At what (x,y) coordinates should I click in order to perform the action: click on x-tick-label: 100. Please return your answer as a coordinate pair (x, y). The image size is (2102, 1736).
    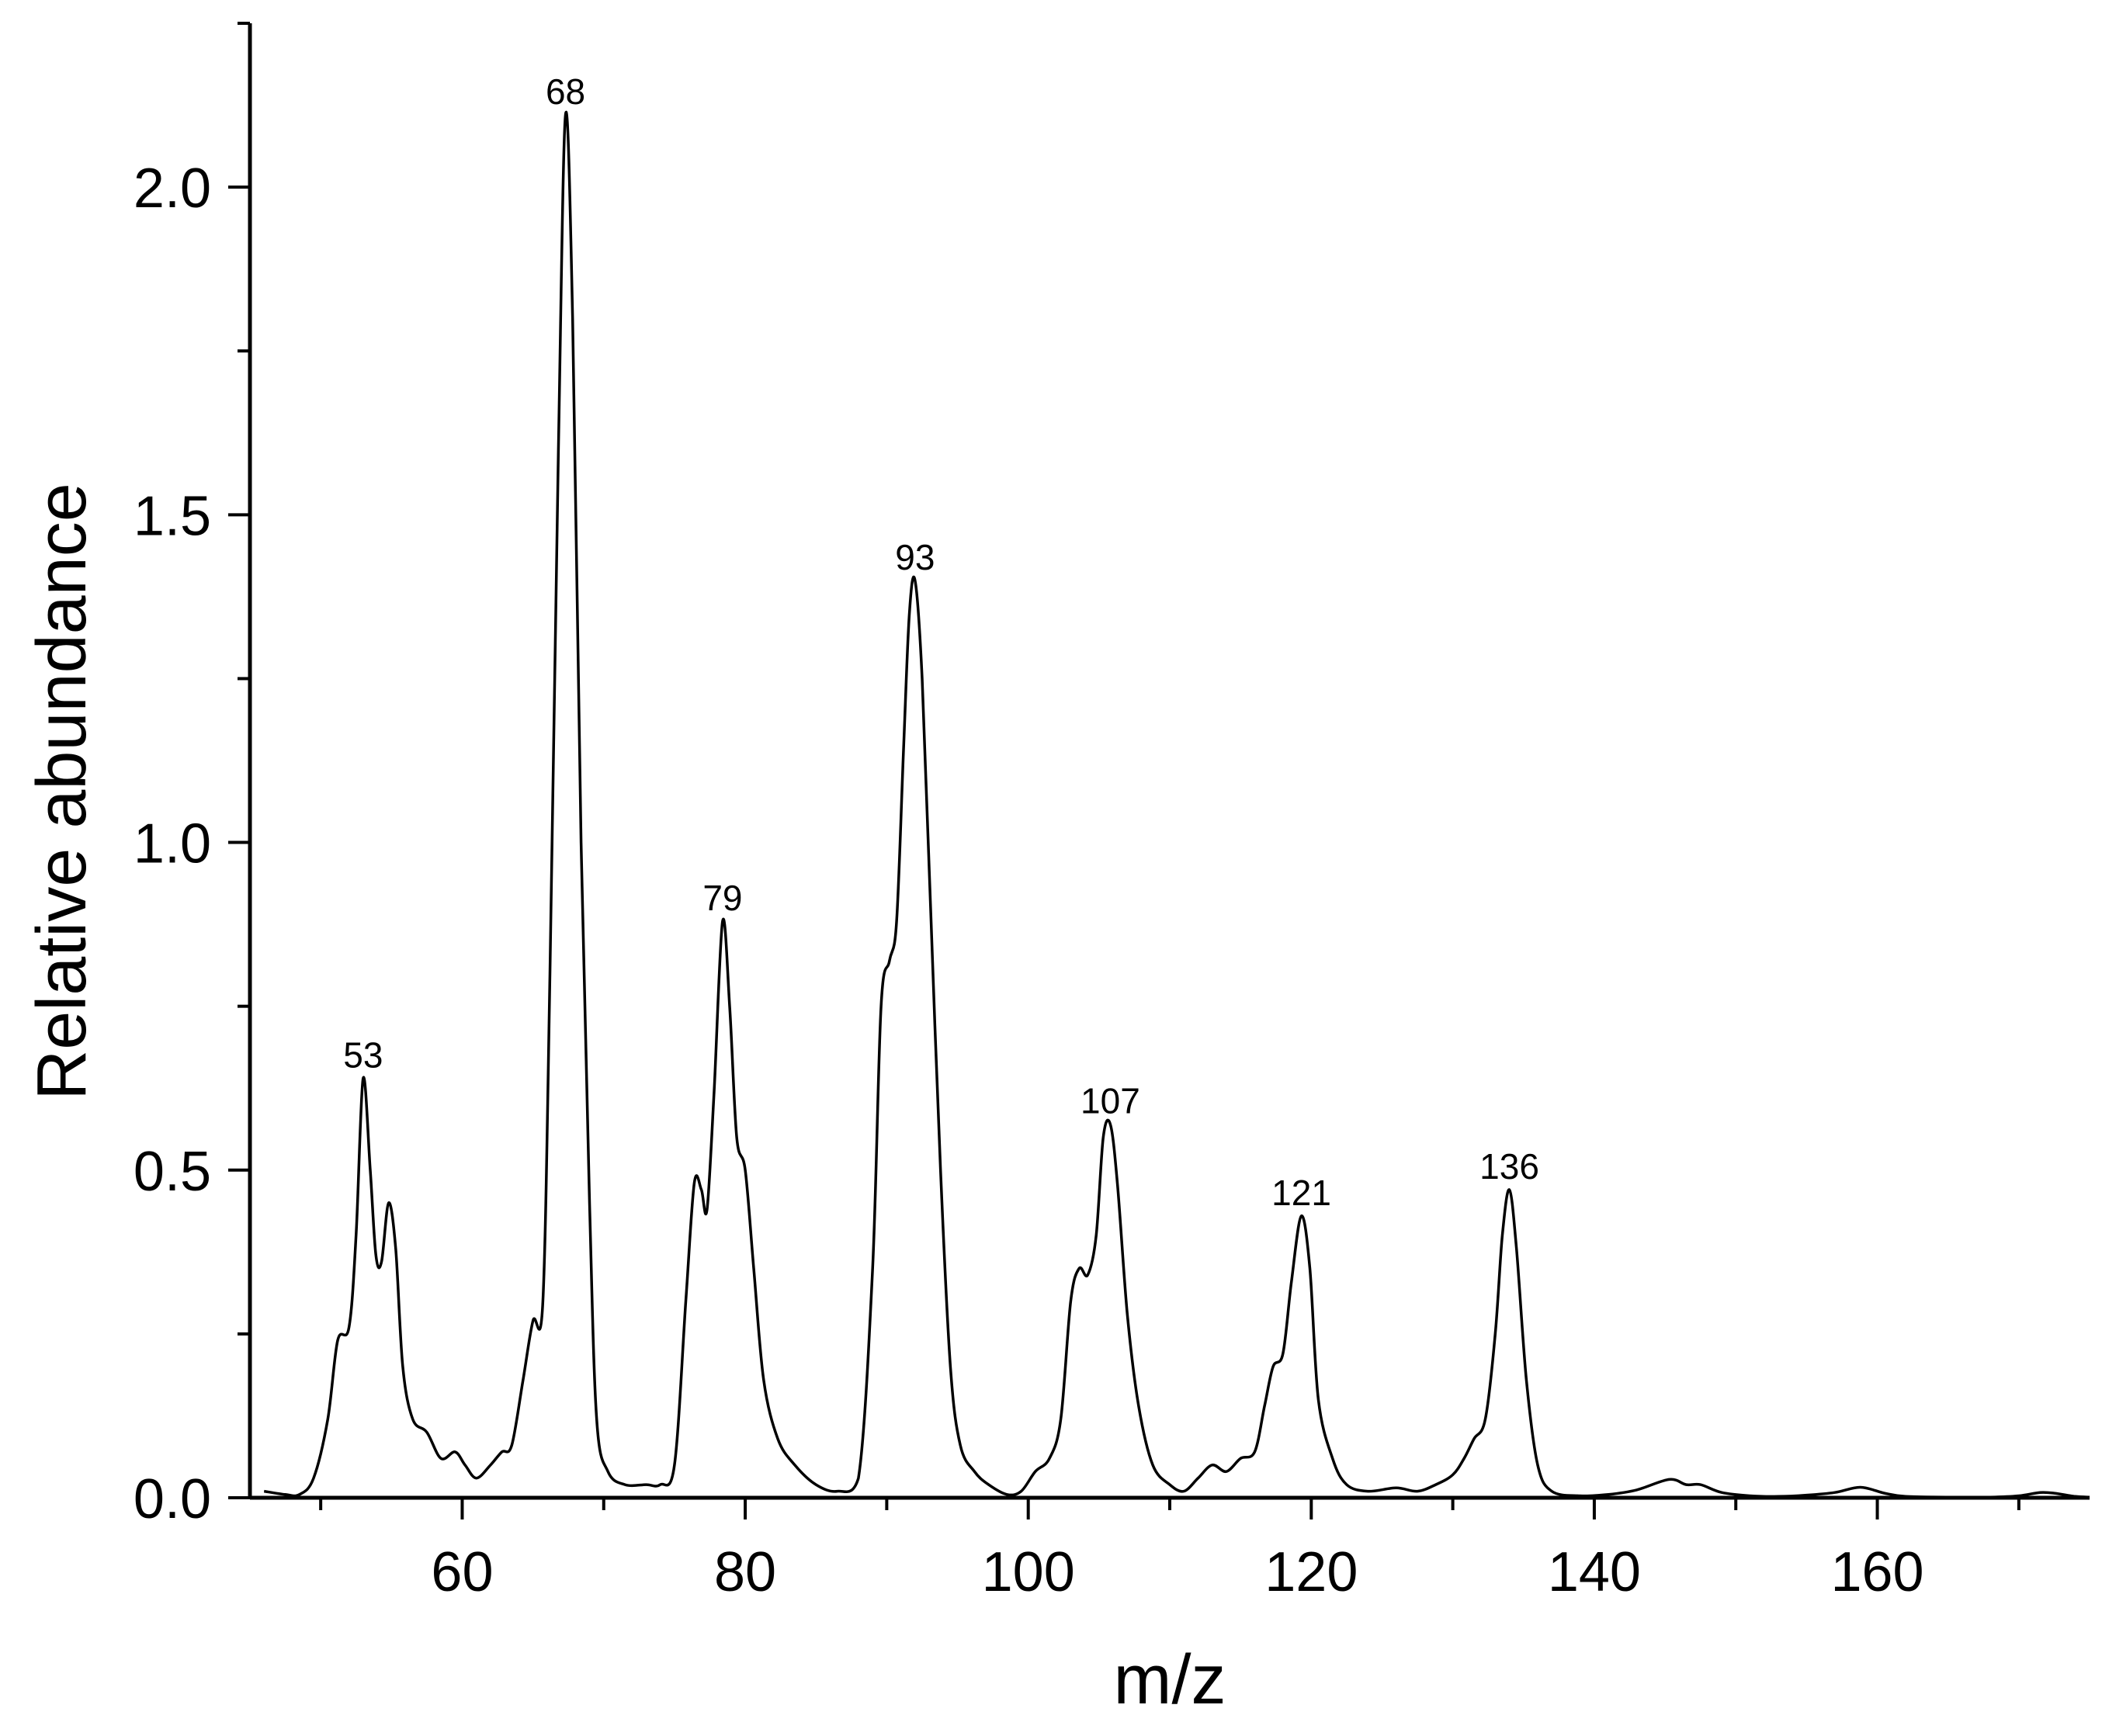
    Looking at the image, I should click on (1028, 1572).